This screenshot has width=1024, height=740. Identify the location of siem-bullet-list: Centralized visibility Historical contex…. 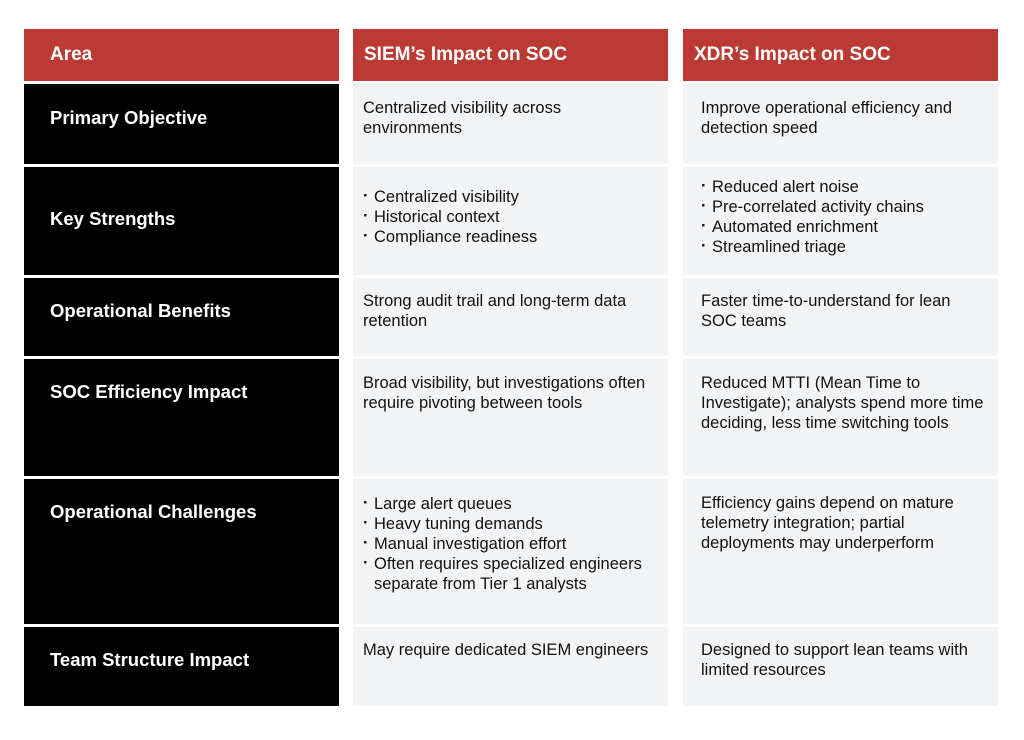
(511, 216).